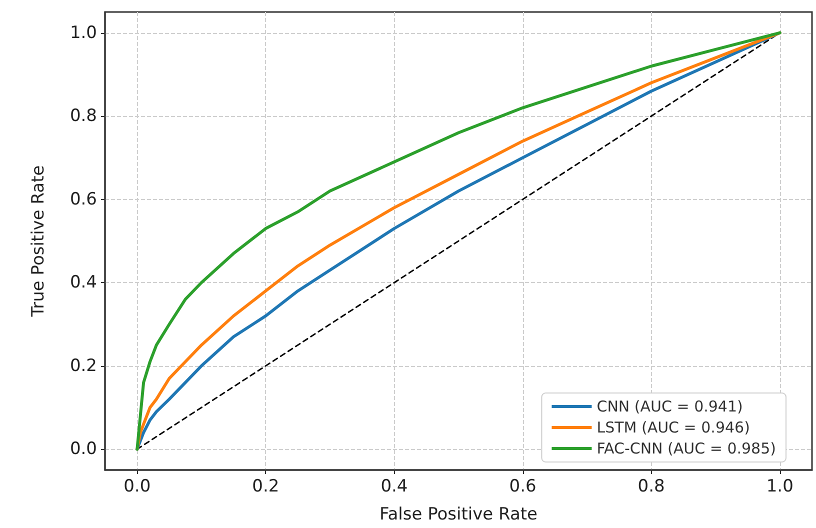 Image resolution: width=816 pixels, height=528 pixels. What do you see at coordinates (83, 199) in the screenshot?
I see `y-tick-label: 0.6` at bounding box center [83, 199].